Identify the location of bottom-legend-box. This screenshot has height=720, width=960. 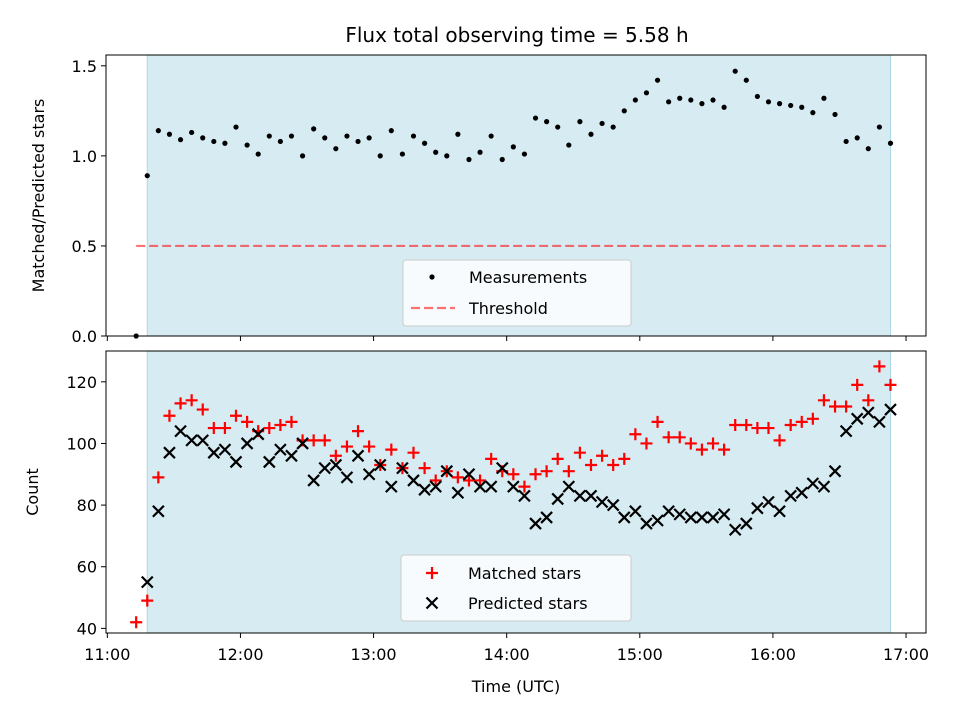
(516, 588).